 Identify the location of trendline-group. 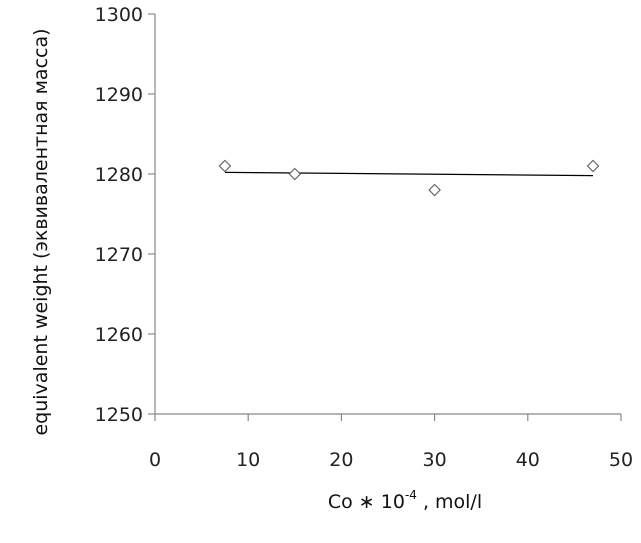
(409, 174).